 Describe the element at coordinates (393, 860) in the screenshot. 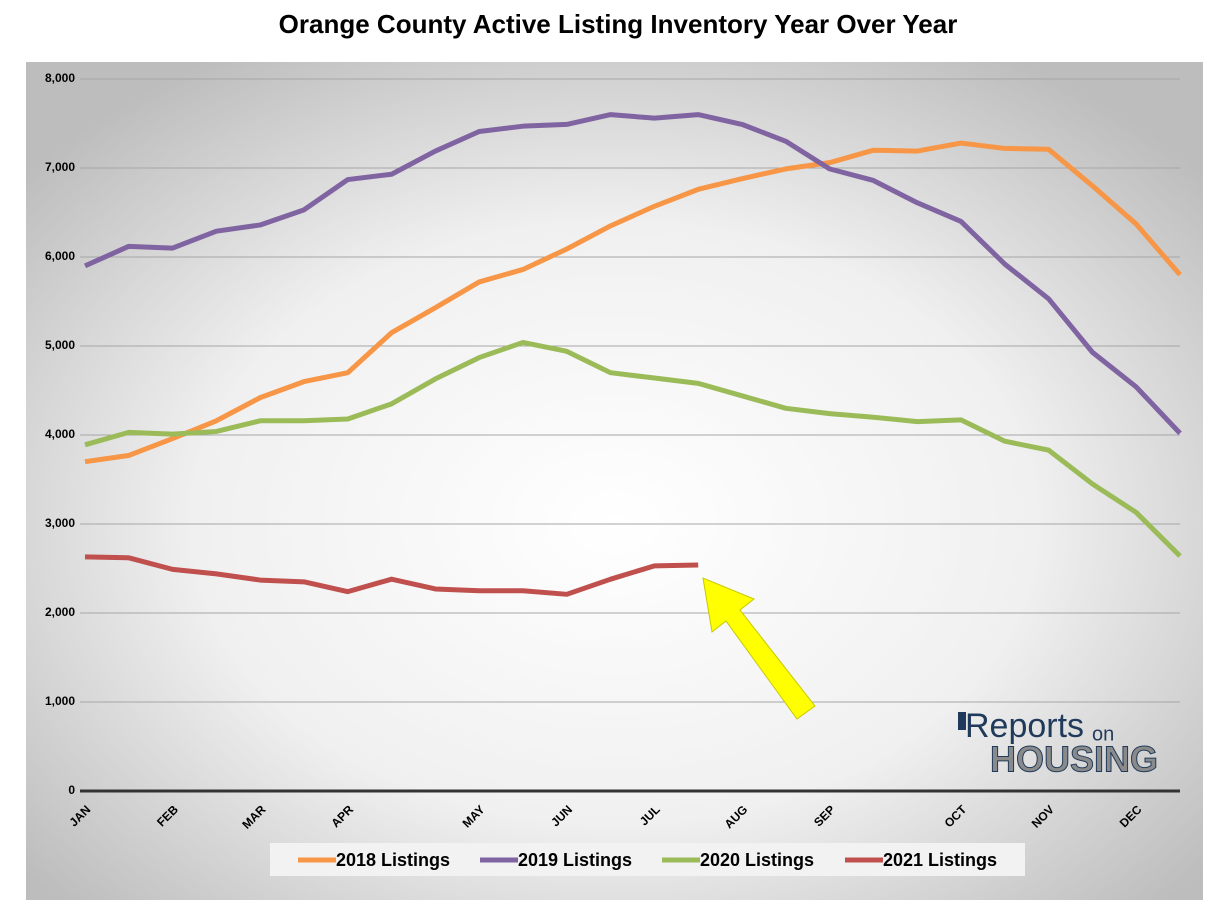

I see `legend-label: 2018 Listings` at that location.